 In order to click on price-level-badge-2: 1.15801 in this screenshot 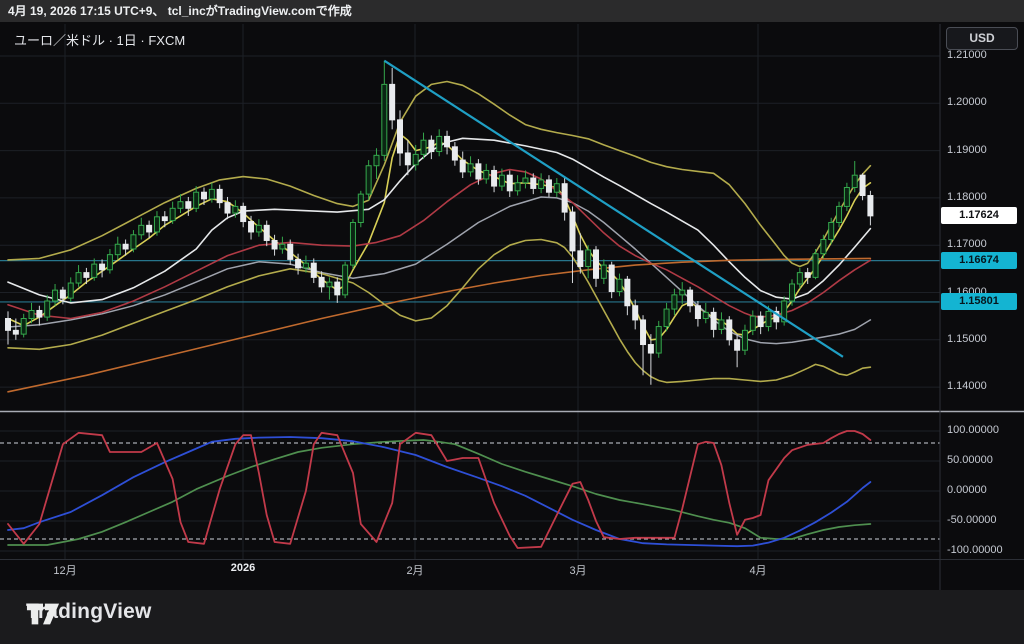, I will do `click(979, 302)`.